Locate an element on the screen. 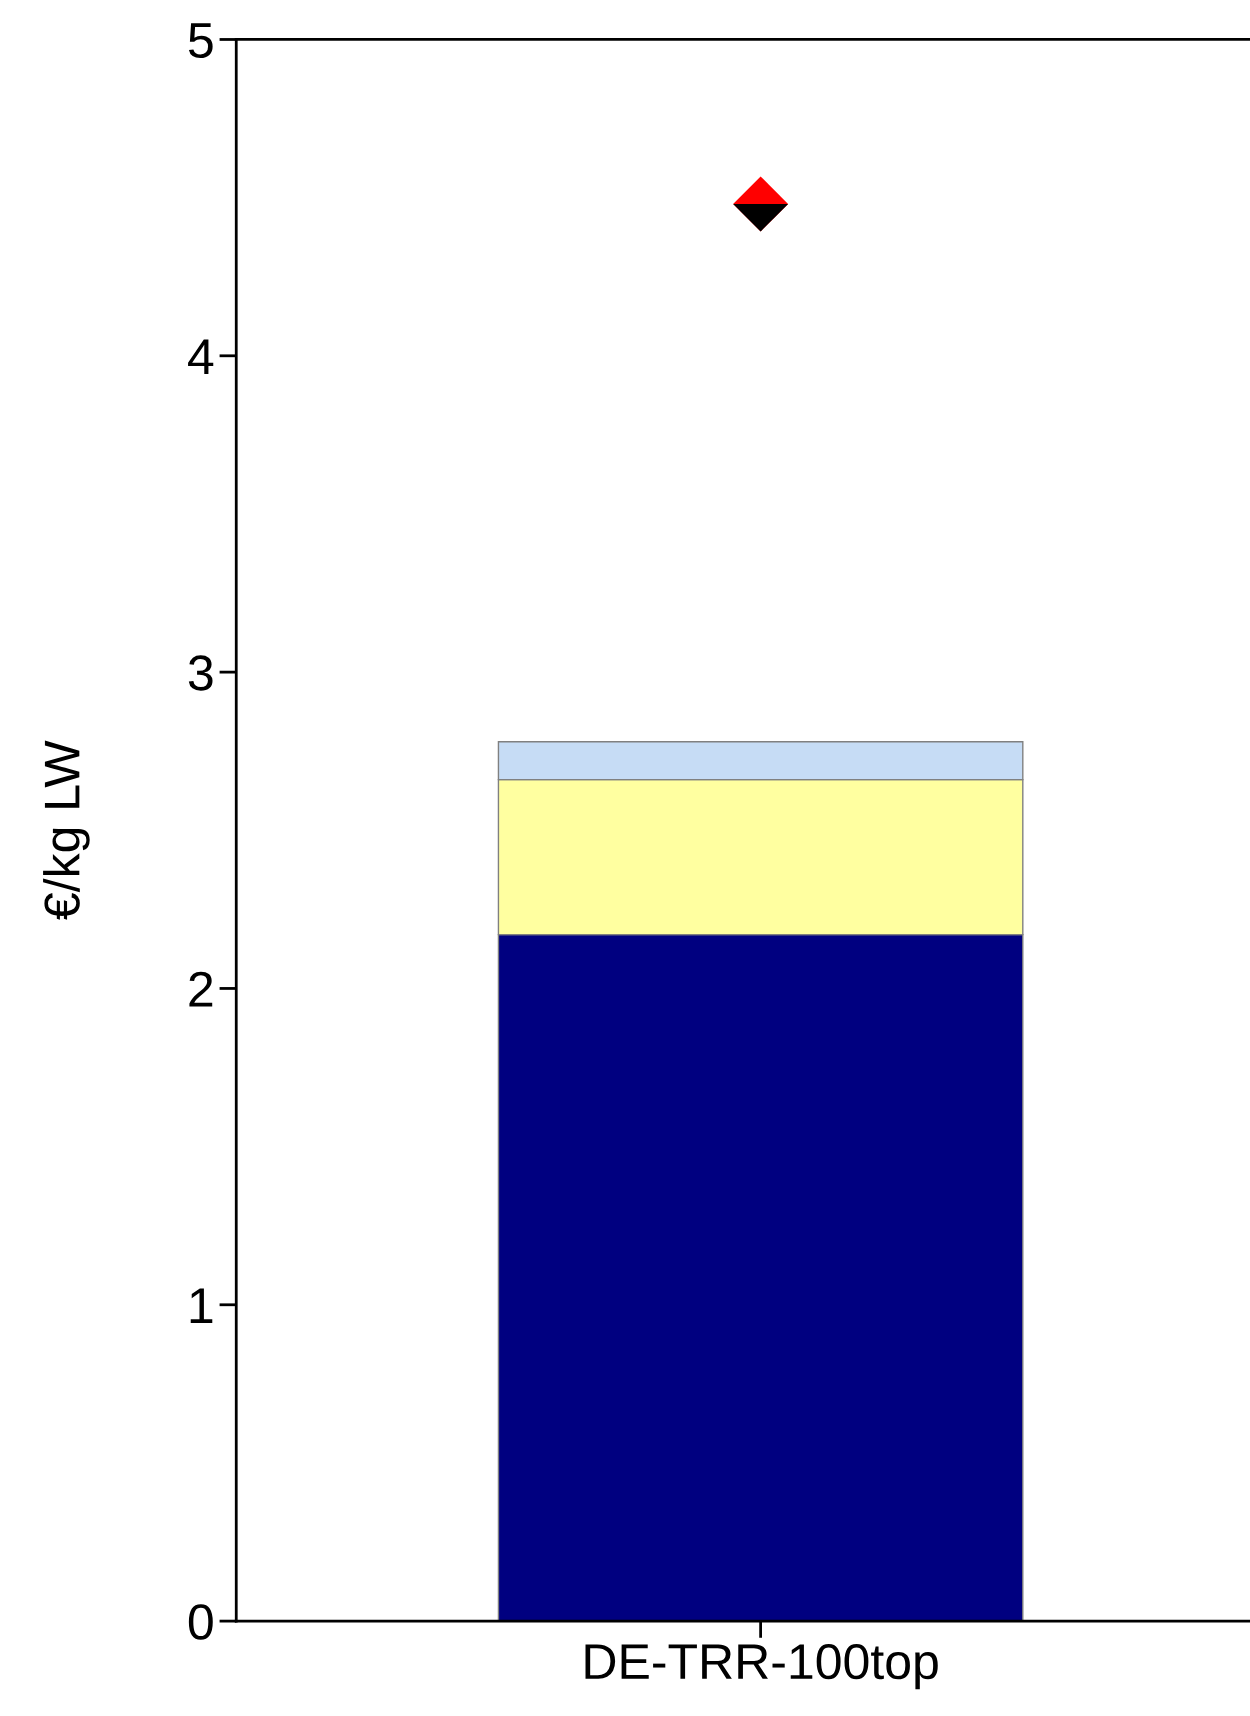 This screenshot has width=1250, height=1716. y-tick-label: 3 is located at coordinates (200, 673).